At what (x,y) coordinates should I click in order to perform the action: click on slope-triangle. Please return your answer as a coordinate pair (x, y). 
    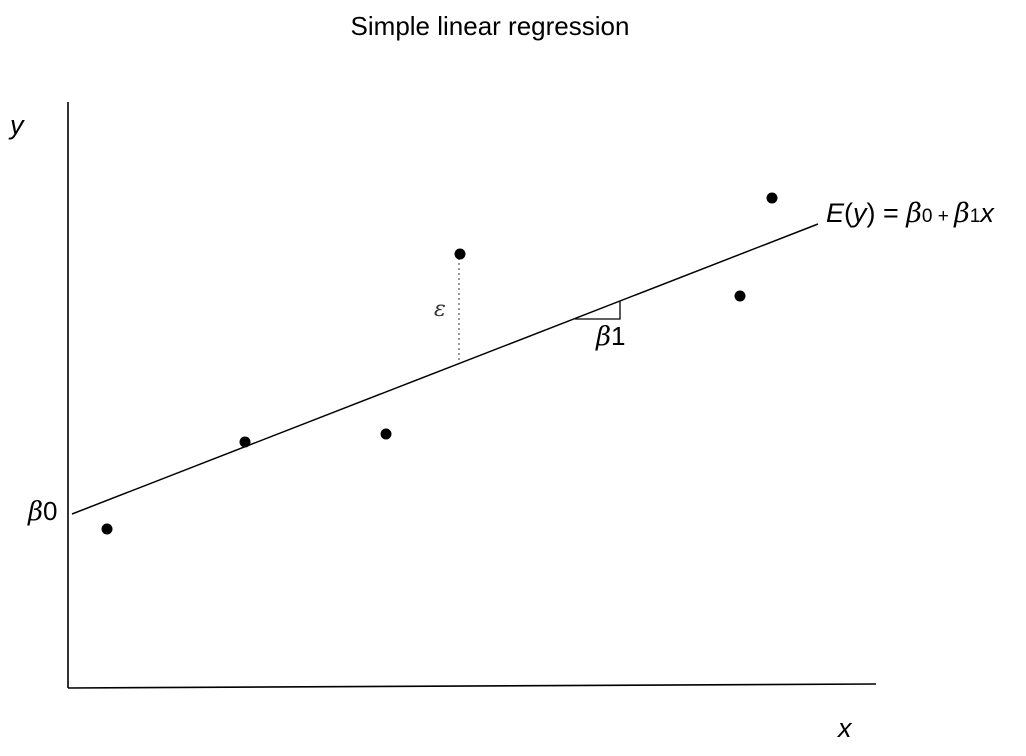
    Looking at the image, I should click on (598, 310).